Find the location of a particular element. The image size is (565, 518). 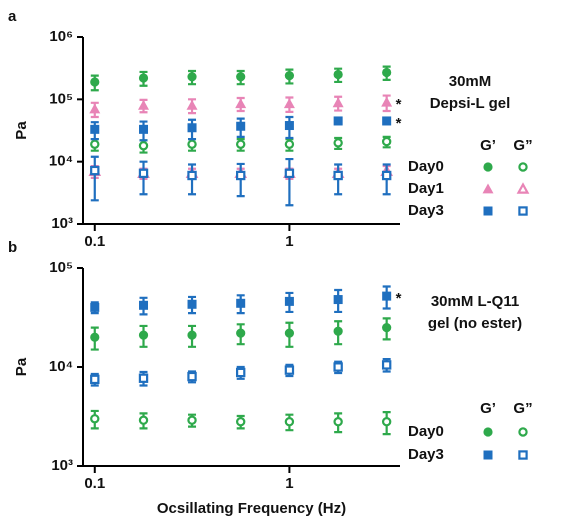

legend-title: 30mM L-Q11 is located at coordinates (475, 301).